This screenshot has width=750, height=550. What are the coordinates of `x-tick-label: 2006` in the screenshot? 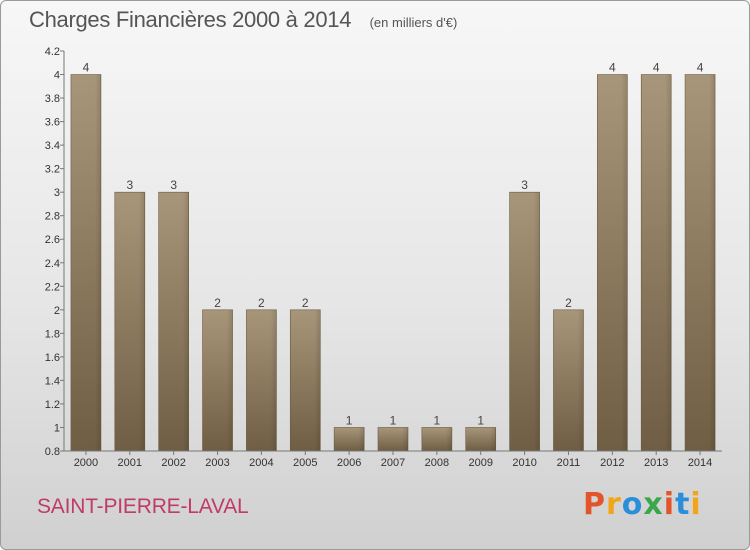 It's located at (349, 463).